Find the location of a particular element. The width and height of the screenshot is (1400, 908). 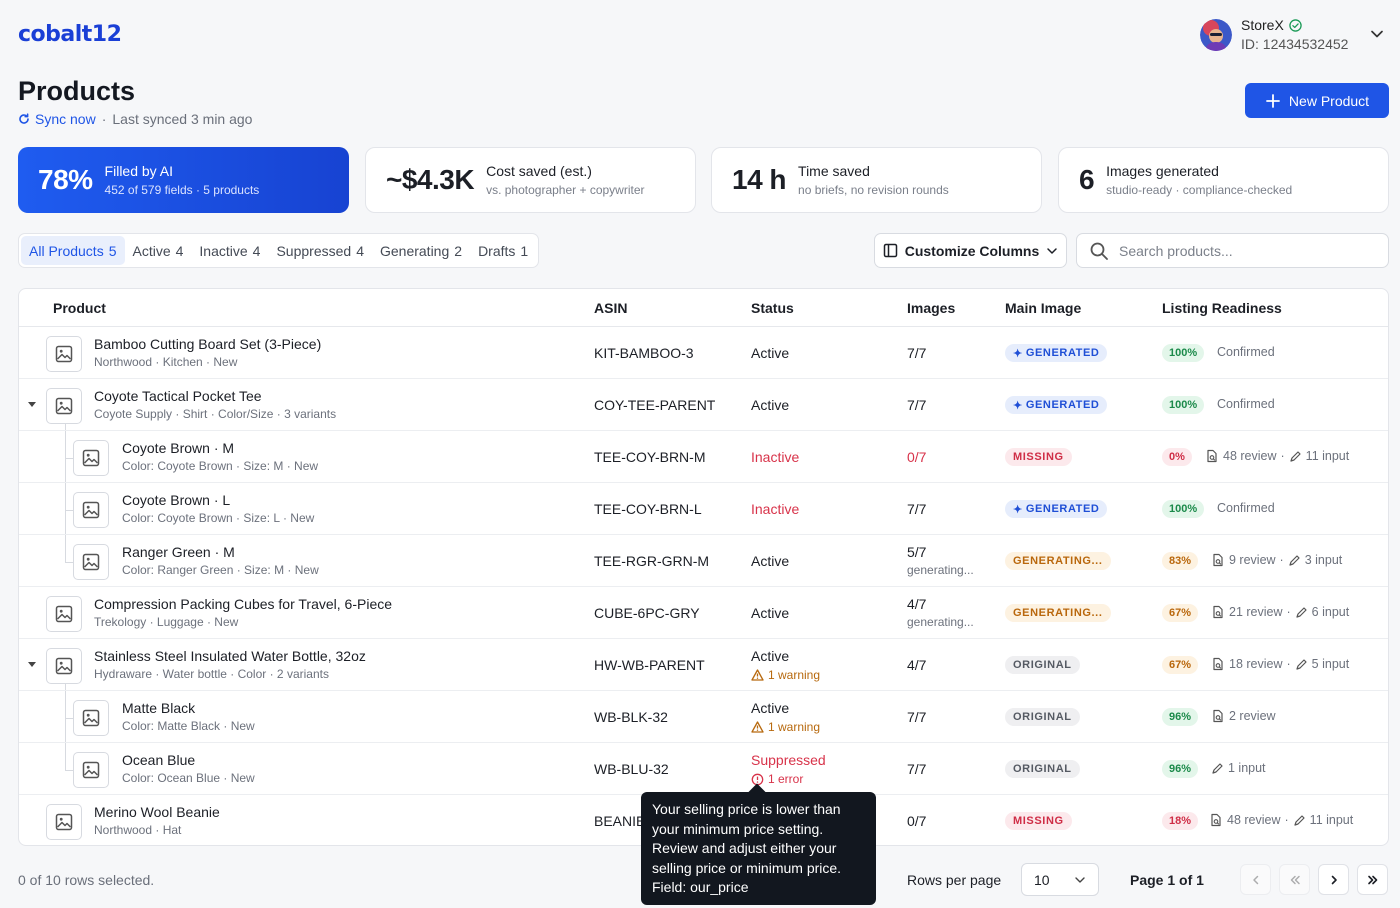

sparkle-icon: ✦ is located at coordinates (1018, 509).